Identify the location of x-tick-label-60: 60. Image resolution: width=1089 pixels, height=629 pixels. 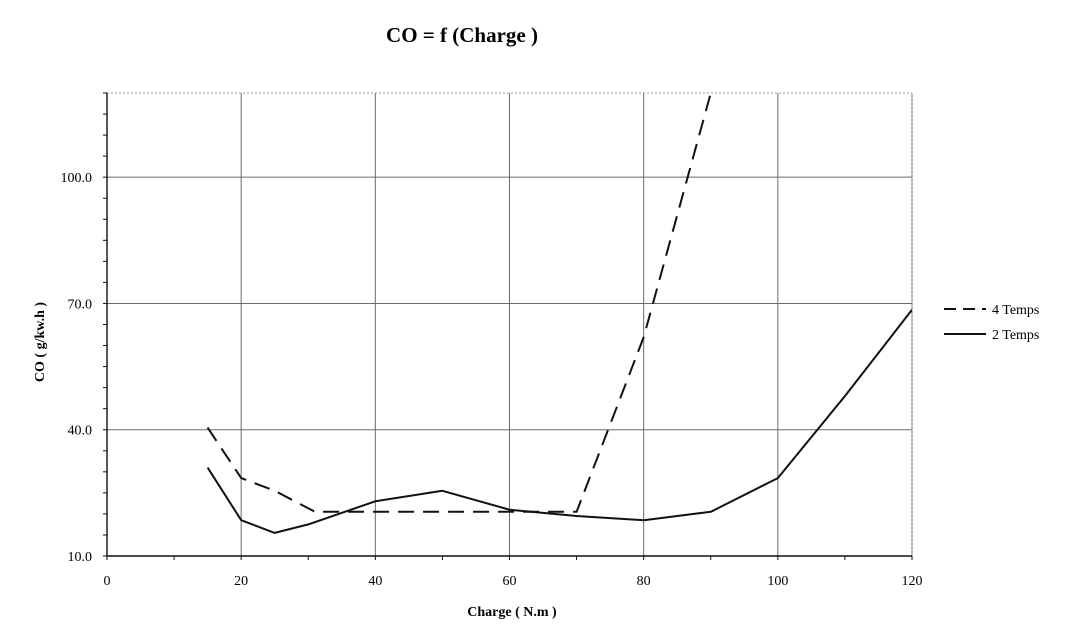
(510, 581).